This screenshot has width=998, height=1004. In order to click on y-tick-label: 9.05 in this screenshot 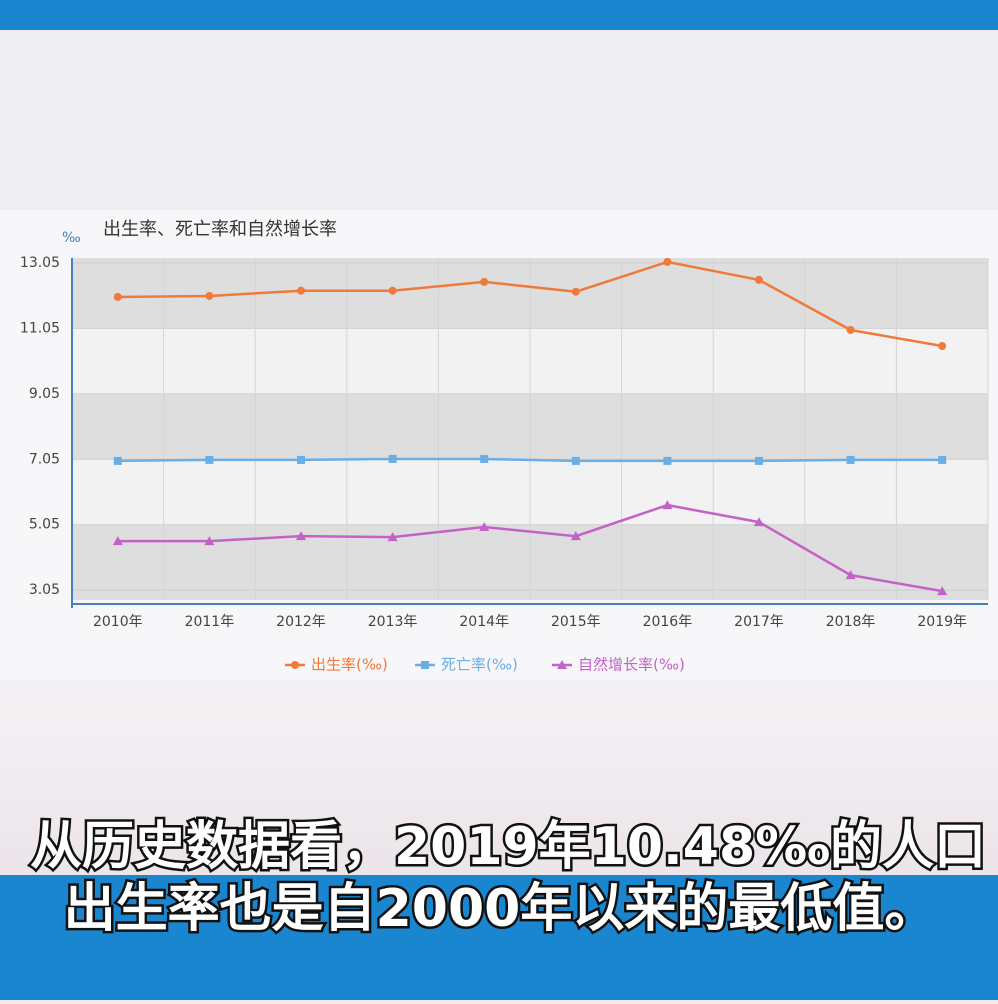, I will do `click(44, 394)`.